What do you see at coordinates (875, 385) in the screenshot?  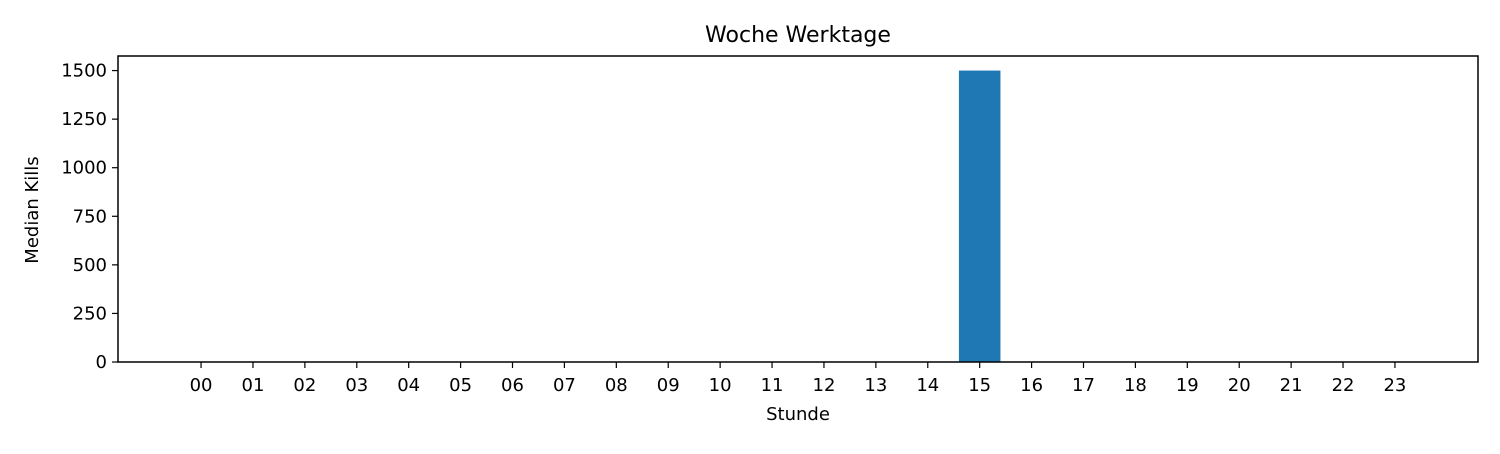 I see `x-tick-label: 13` at bounding box center [875, 385].